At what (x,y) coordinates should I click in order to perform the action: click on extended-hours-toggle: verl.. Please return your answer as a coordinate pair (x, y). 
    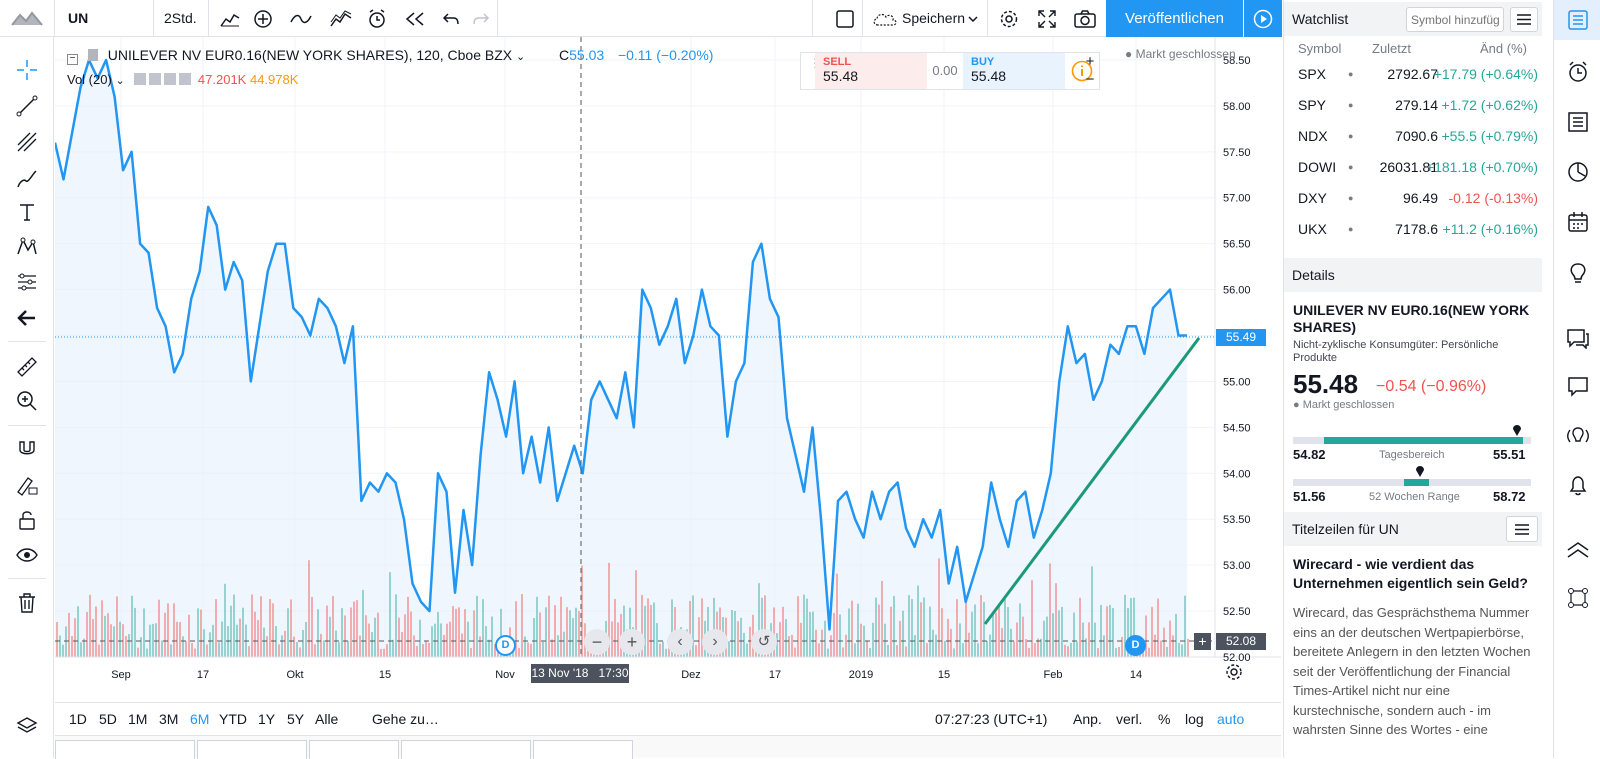
    Looking at the image, I should click on (1129, 719).